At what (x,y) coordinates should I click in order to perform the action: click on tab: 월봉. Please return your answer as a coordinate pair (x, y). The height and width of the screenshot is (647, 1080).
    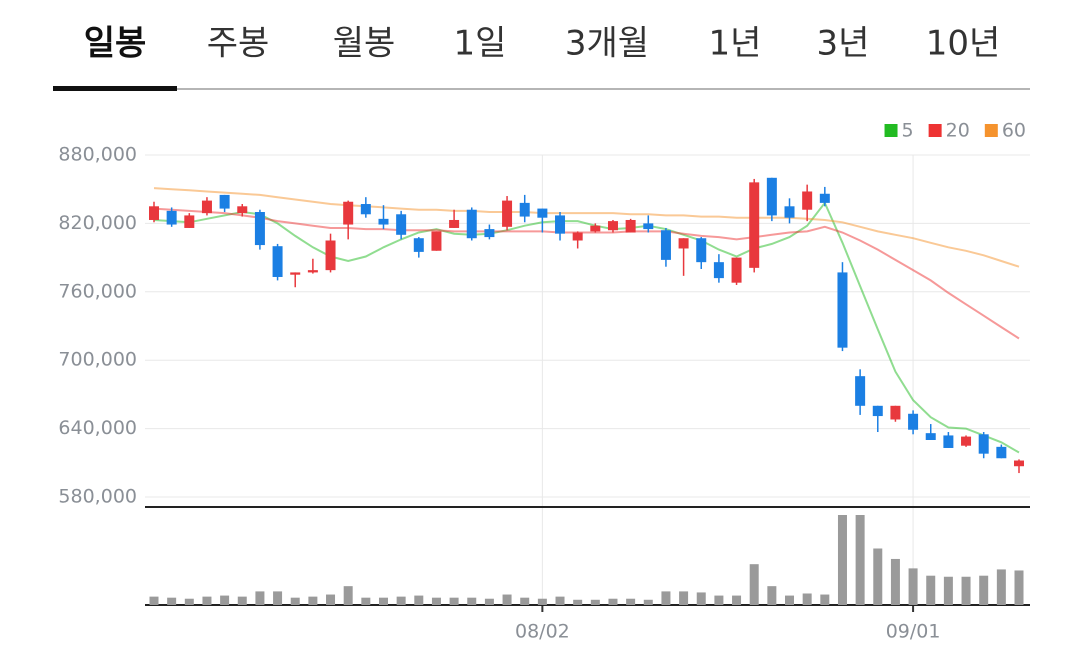
    Looking at the image, I should click on (364, 44).